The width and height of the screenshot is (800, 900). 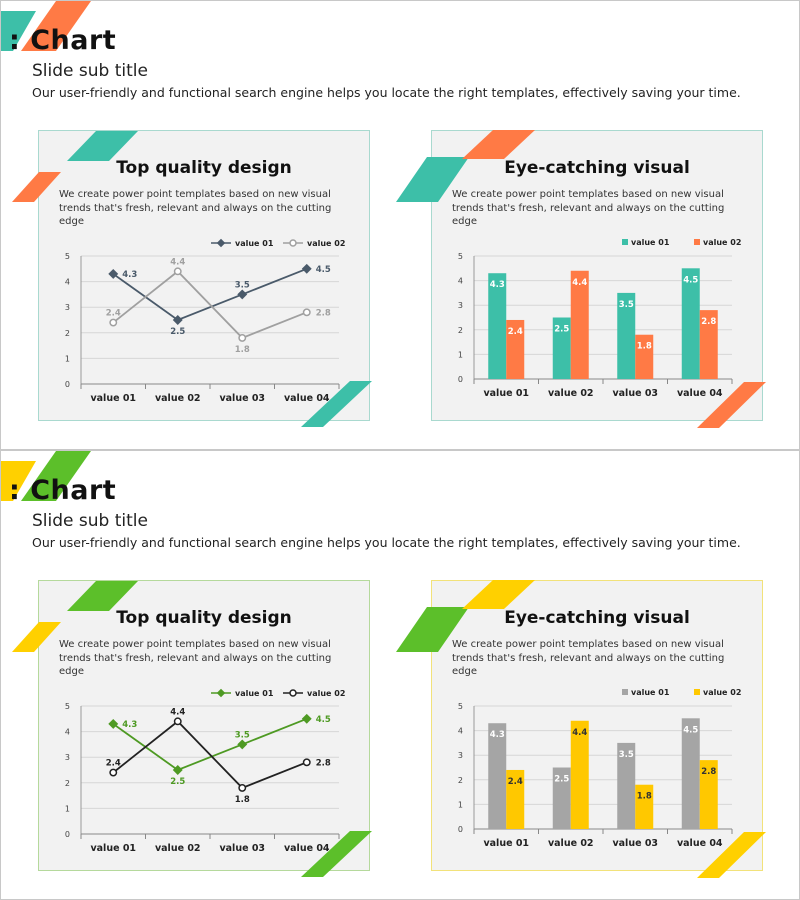 What do you see at coordinates (90, 71) in the screenshot?
I see `slide-subtitle: Slide sub title` at bounding box center [90, 71].